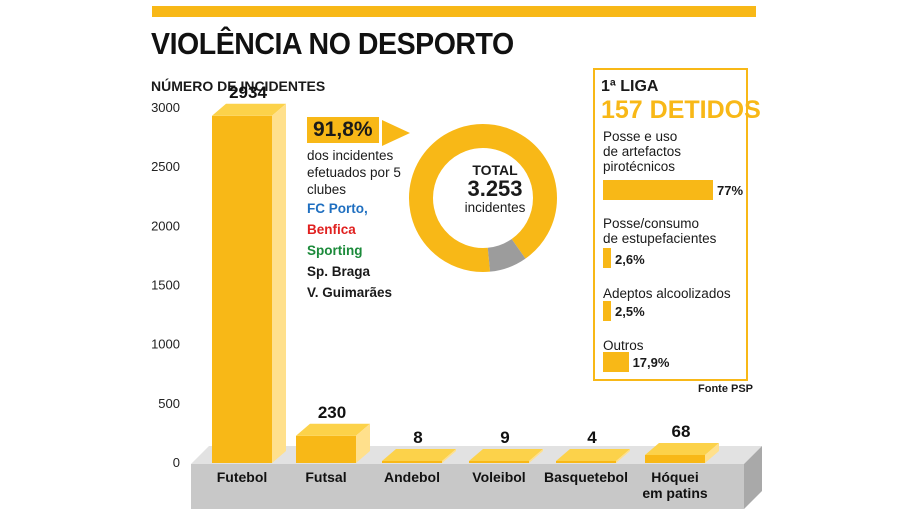  I want to click on callout-text: dos incidentes efetuados por 5 clubes, so click(354, 172).